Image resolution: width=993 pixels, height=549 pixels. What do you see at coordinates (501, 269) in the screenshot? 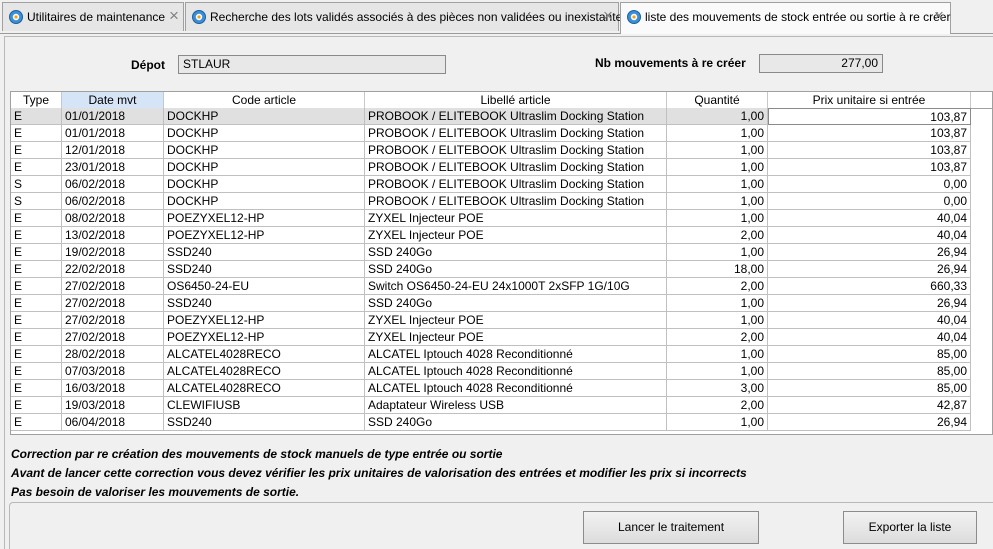
I see `table-row: E 22/02/2018 SSD240 SSD 240Go 18,00 26,94` at bounding box center [501, 269].